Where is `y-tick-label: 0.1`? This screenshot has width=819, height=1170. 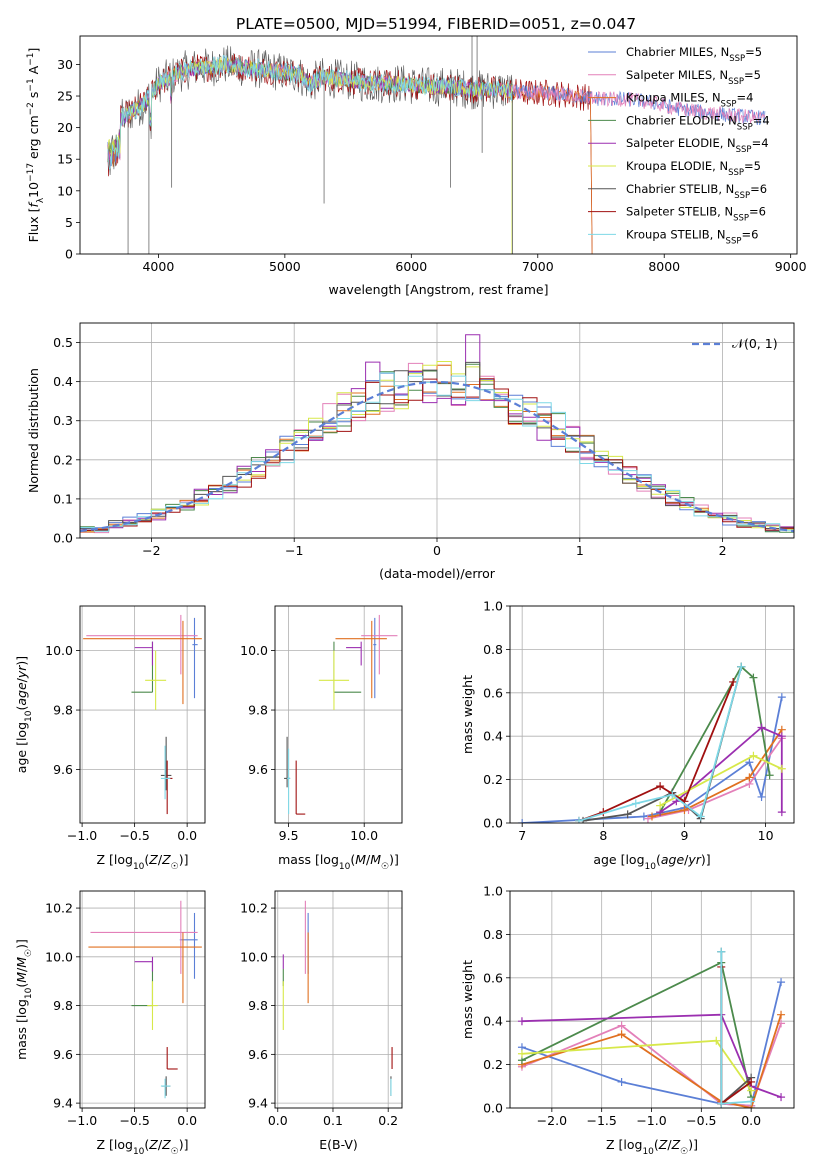 y-tick-label: 0.1 is located at coordinates (63, 498).